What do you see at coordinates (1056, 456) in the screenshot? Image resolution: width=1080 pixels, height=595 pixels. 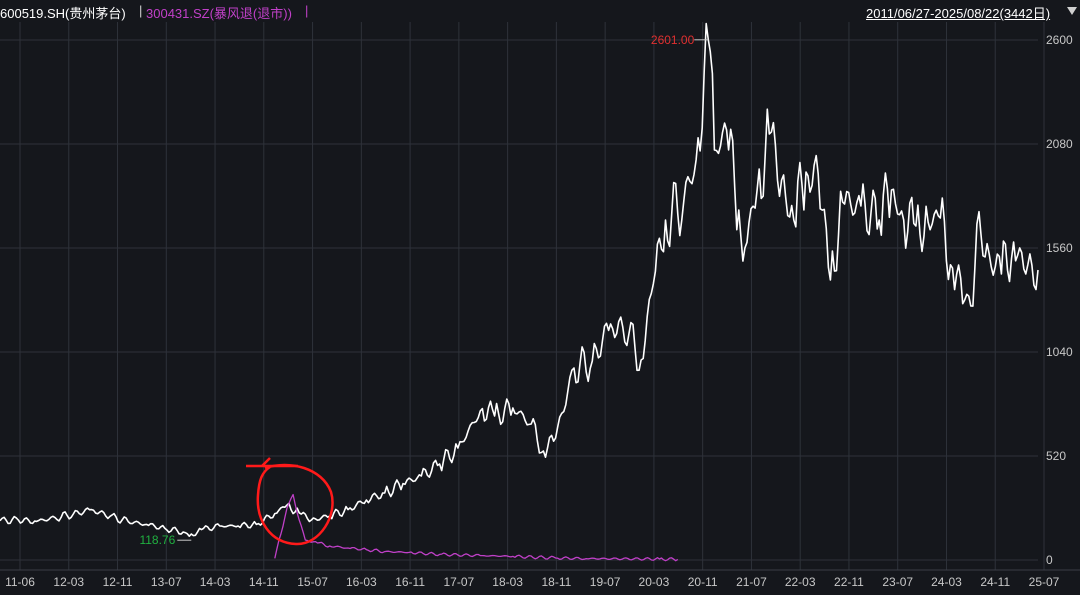 I see `y-tick-label: 520` at bounding box center [1056, 456].